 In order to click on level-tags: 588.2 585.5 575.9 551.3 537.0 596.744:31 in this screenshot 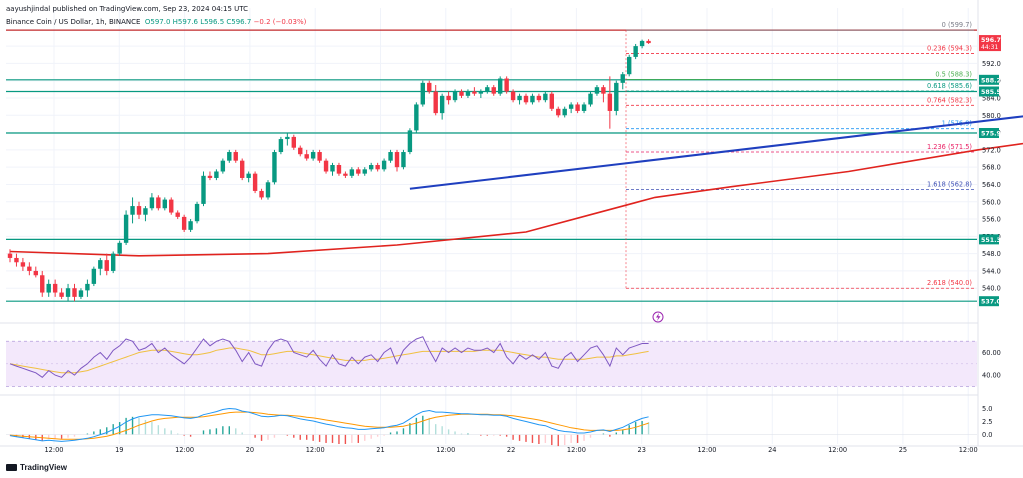, I will do `click(990, 171)`.